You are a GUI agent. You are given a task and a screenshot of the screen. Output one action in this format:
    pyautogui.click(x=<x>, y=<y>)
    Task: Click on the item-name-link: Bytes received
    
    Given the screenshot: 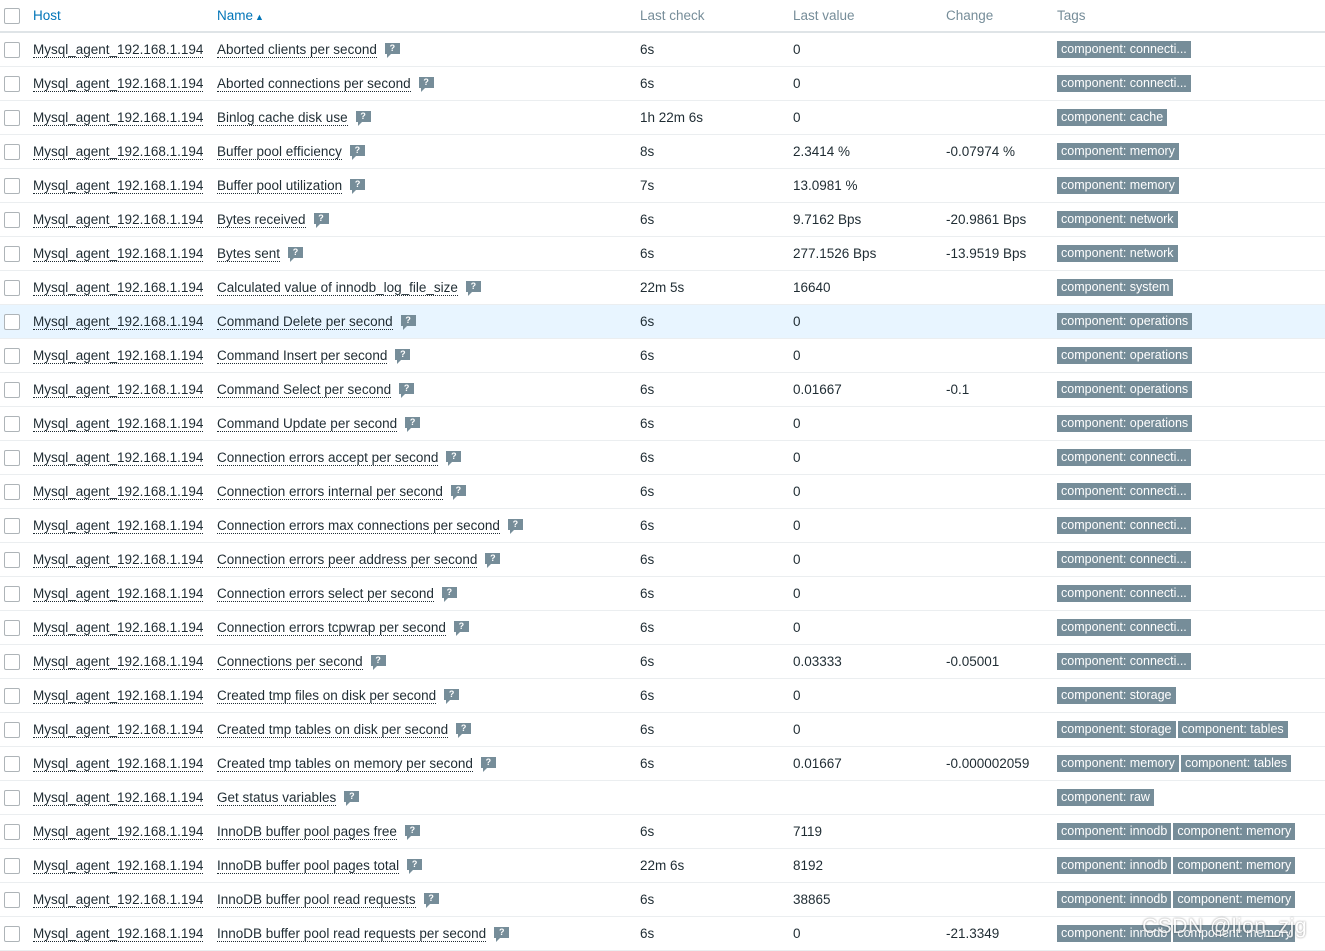 What is the action you would take?
    pyautogui.click(x=261, y=220)
    